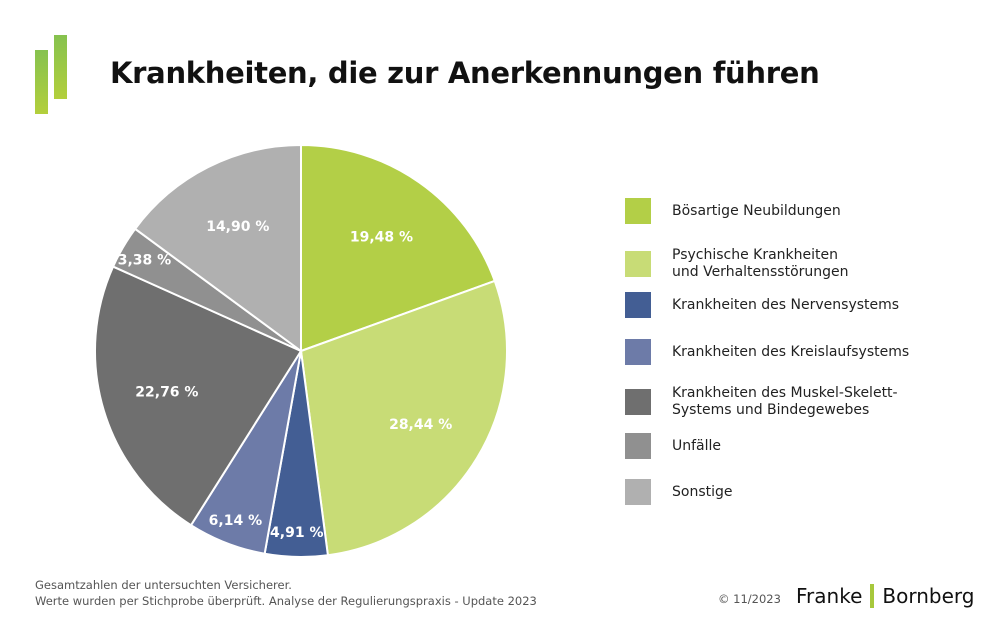 The image size is (1000, 625). Describe the element at coordinates (749, 599) in the screenshot. I see `copyright: © 11/2023` at that location.